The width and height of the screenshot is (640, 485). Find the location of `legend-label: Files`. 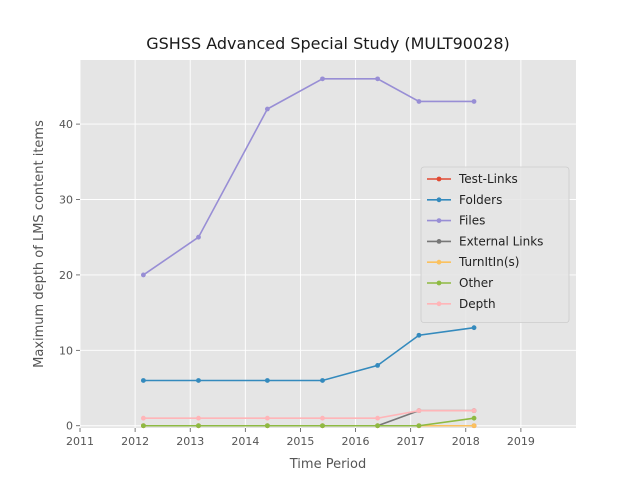

legend-label: Files is located at coordinates (472, 221).